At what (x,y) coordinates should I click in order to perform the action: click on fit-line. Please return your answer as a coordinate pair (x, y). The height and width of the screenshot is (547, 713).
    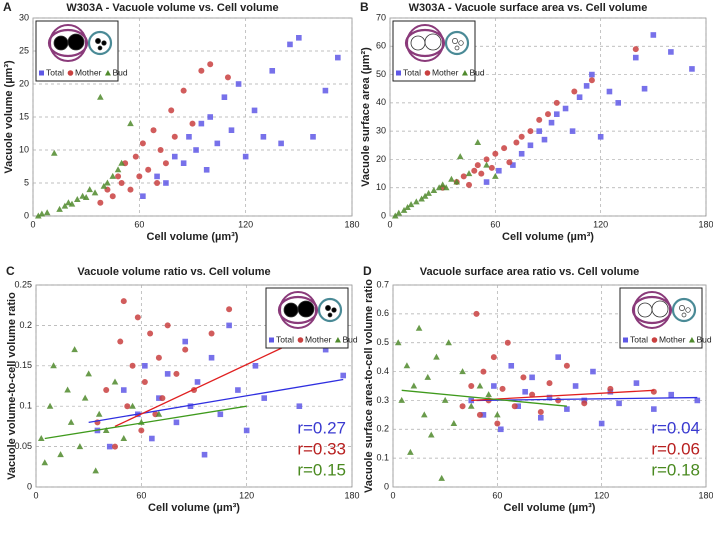
    Looking at the image, I should click on (198, 387).